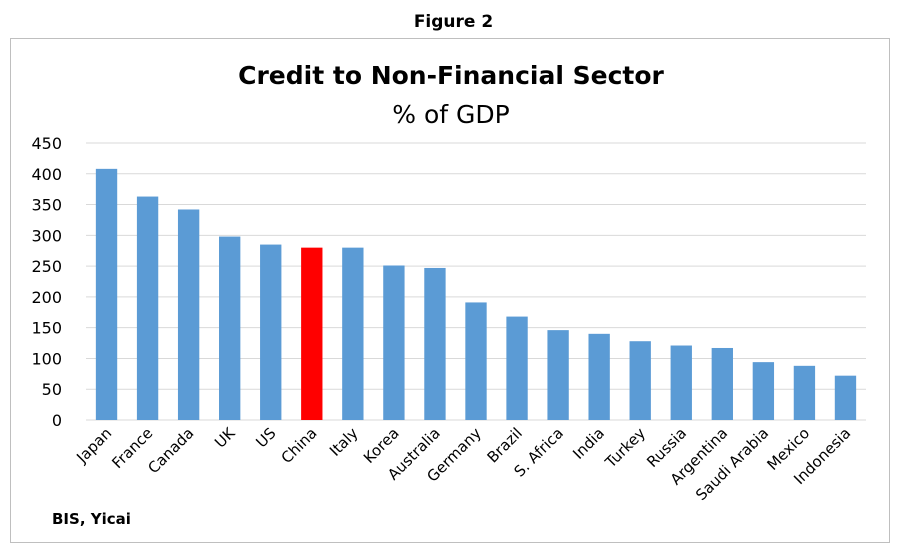  Describe the element at coordinates (46, 205) in the screenshot. I see `y-tick-label: 350` at that location.